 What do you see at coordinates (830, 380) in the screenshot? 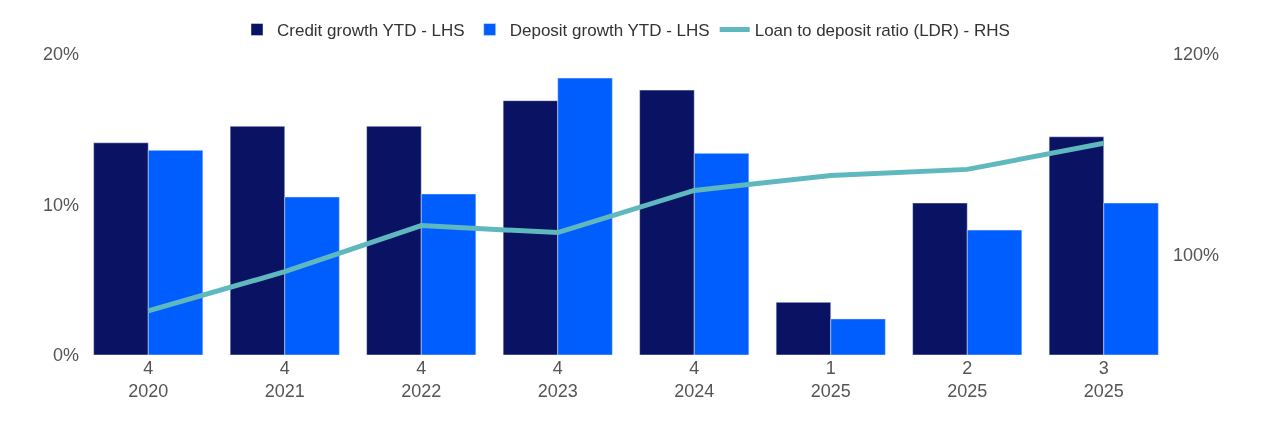
I see `x-tick-label: 1 2025` at bounding box center [830, 380].